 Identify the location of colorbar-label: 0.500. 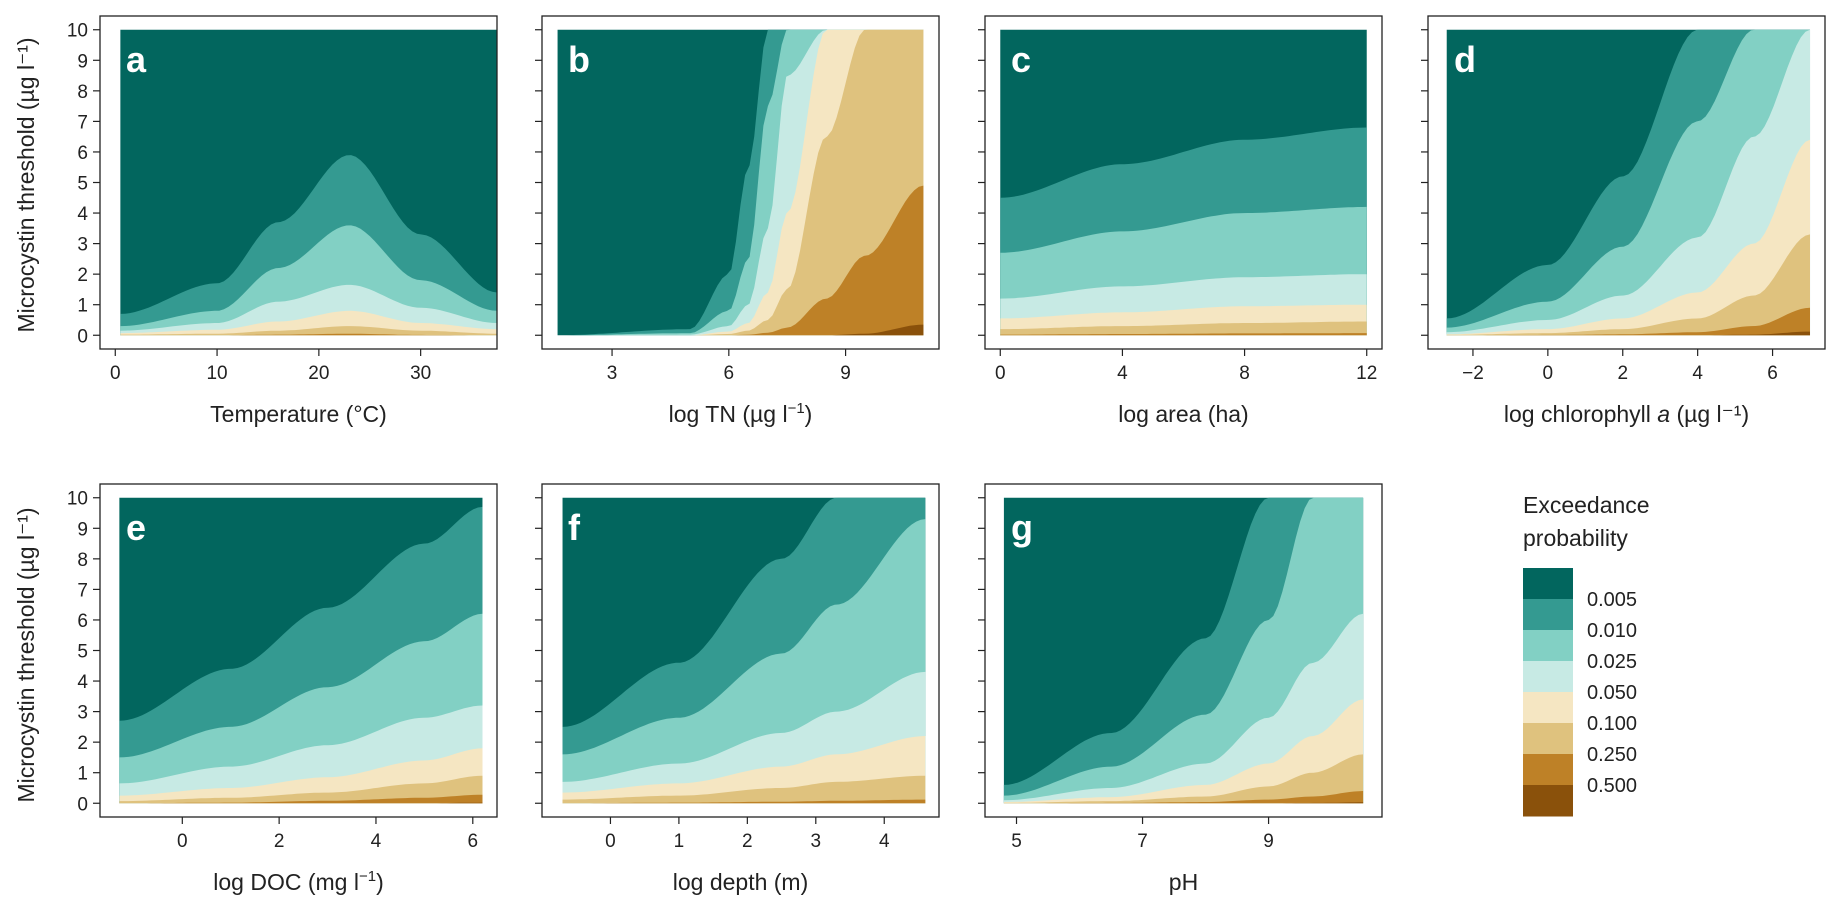
(1612, 786).